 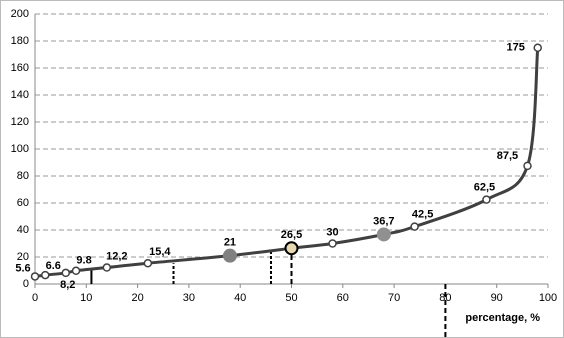 I want to click on data-label: 26,5, so click(x=291, y=235).